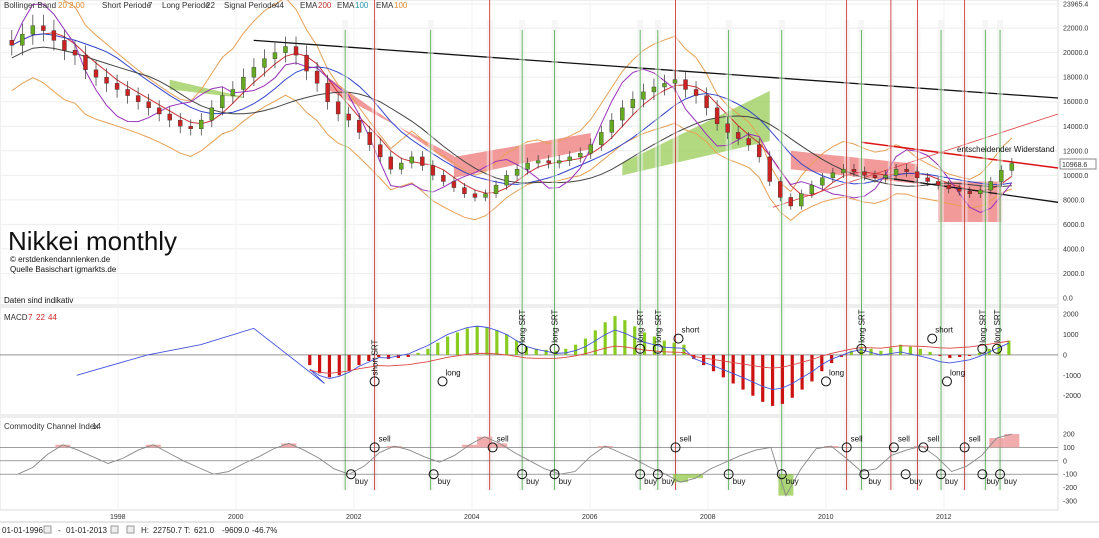 The width and height of the screenshot is (1099, 538). What do you see at coordinates (680, 478) in the screenshot?
I see `cci-oversold-fill` at bounding box center [680, 478].